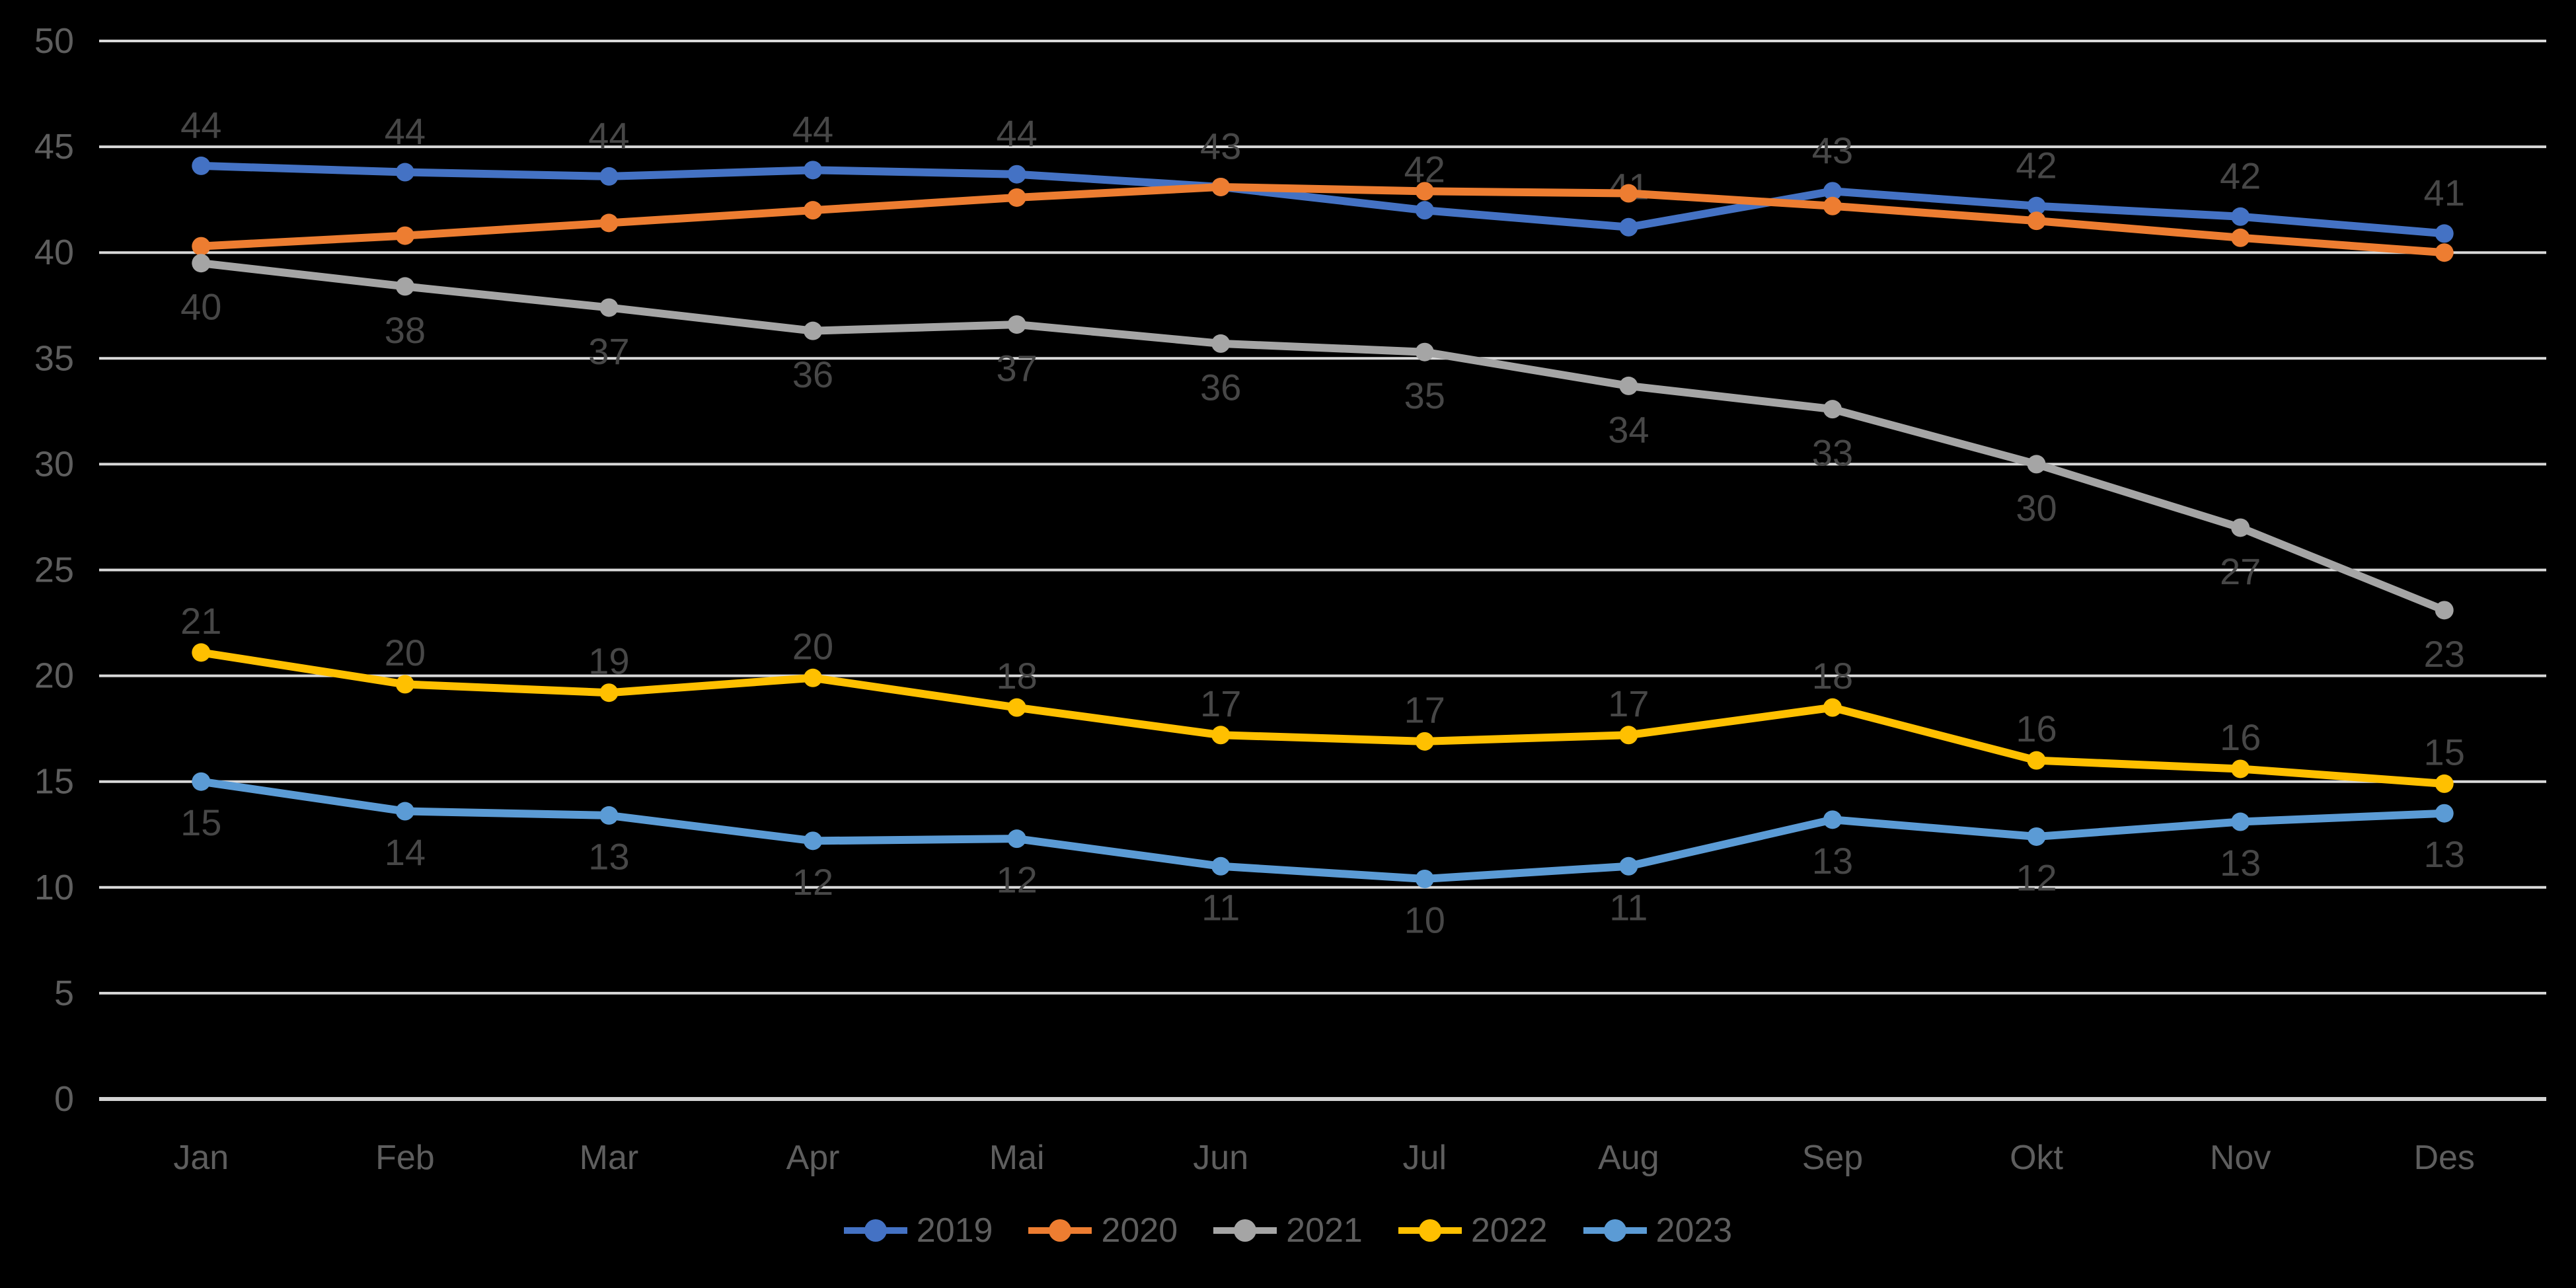  I want to click on y-axis-tick-label: 35, so click(54, 358).